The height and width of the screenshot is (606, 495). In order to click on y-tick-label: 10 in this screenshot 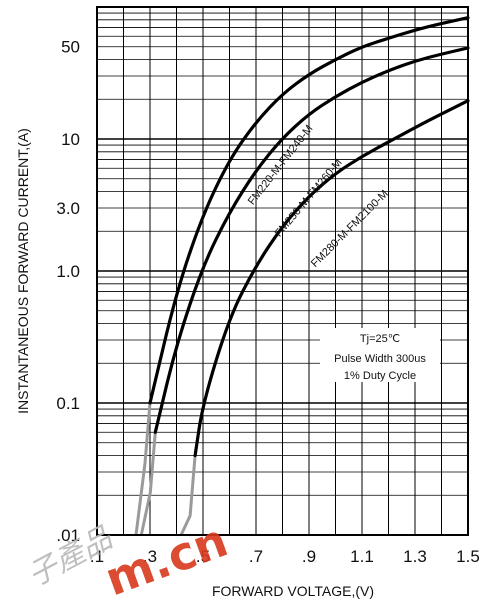, I will do `click(70, 139)`.